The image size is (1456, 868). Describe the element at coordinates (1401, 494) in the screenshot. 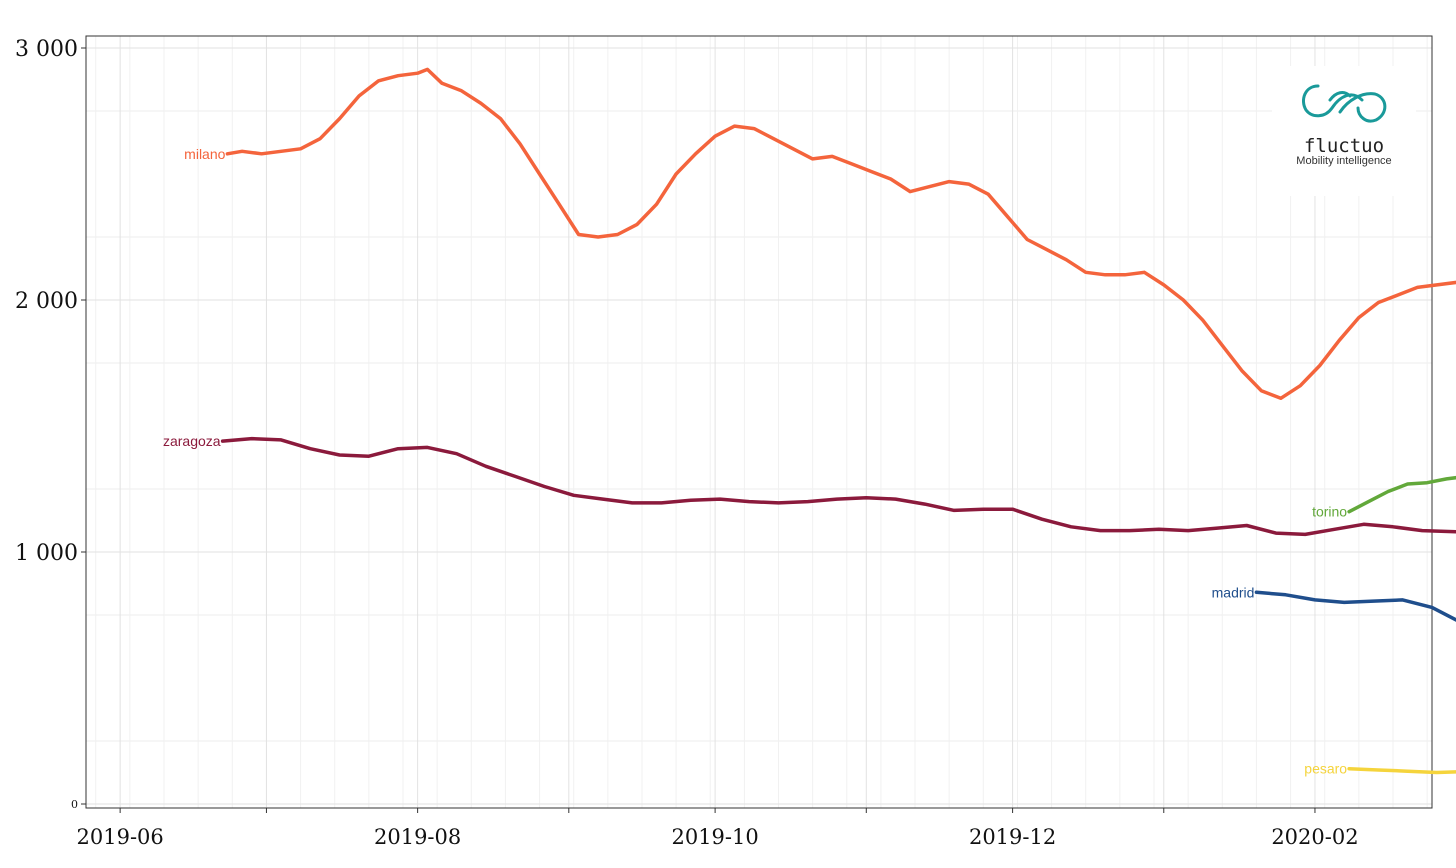

I see `series-line-torino` at that location.